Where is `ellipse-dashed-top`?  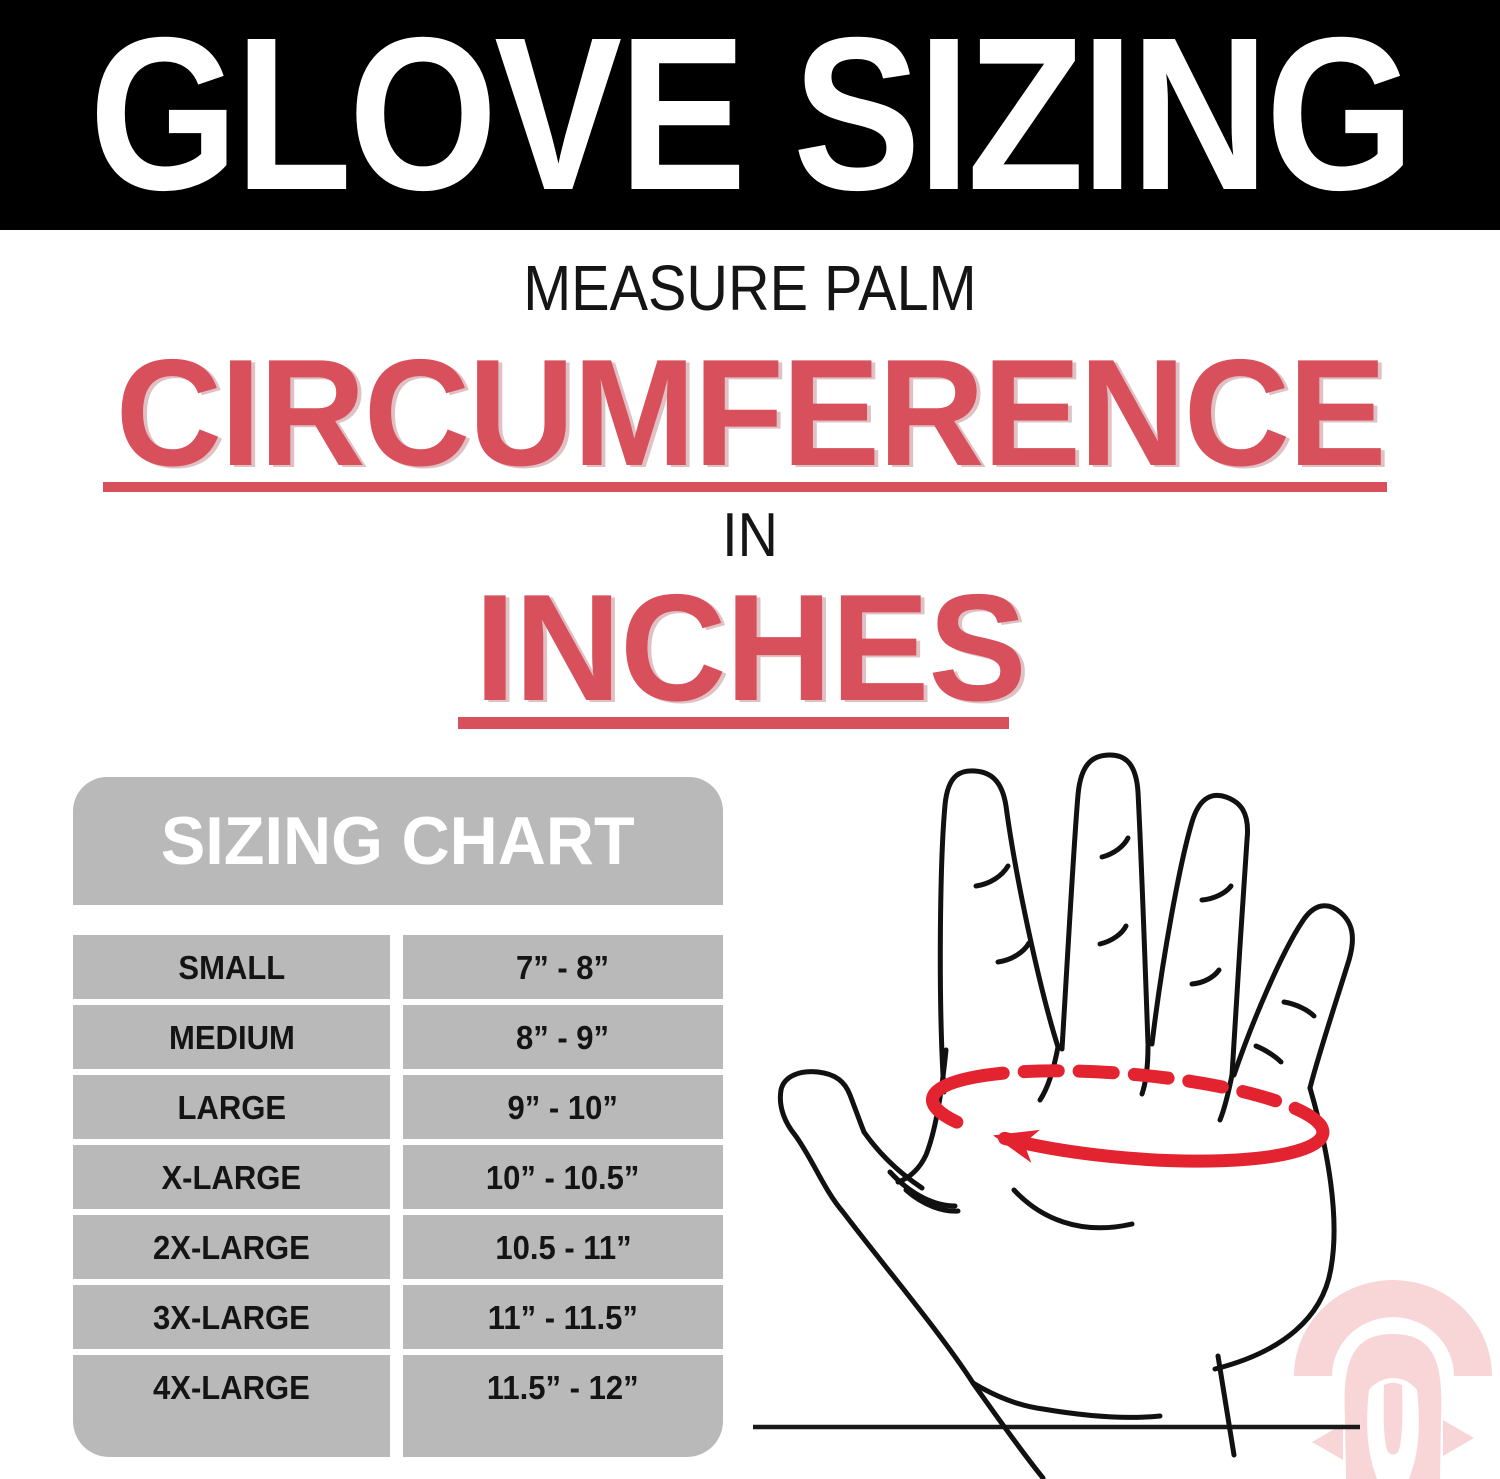 ellipse-dashed-top is located at coordinates (1145, 1098).